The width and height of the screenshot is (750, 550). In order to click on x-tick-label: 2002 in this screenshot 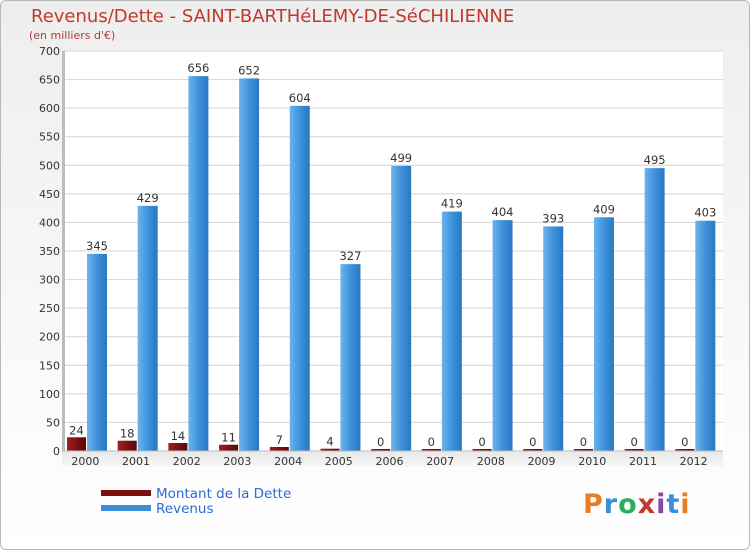, I will do `click(187, 461)`.